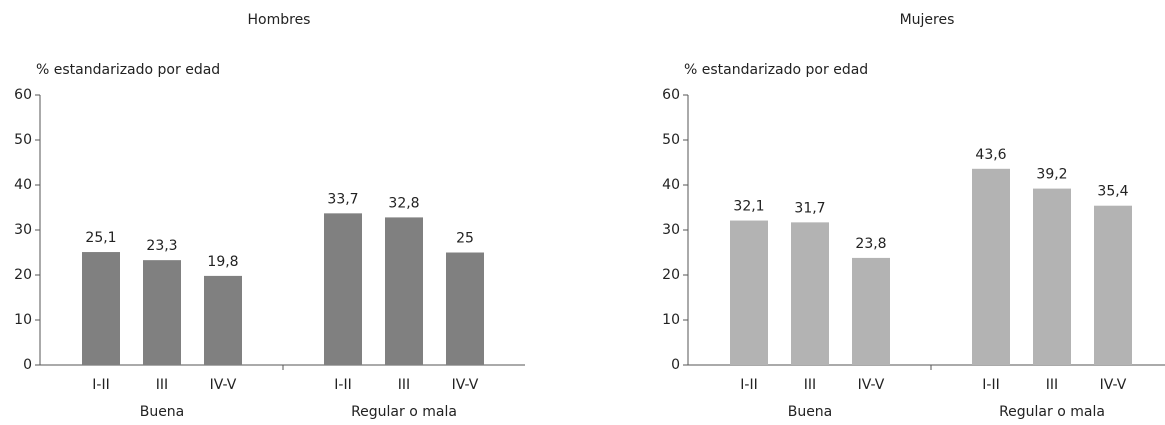 This screenshot has height=425, width=1165. What do you see at coordinates (809, 208) in the screenshot?
I see `value-label: 31,7` at bounding box center [809, 208].